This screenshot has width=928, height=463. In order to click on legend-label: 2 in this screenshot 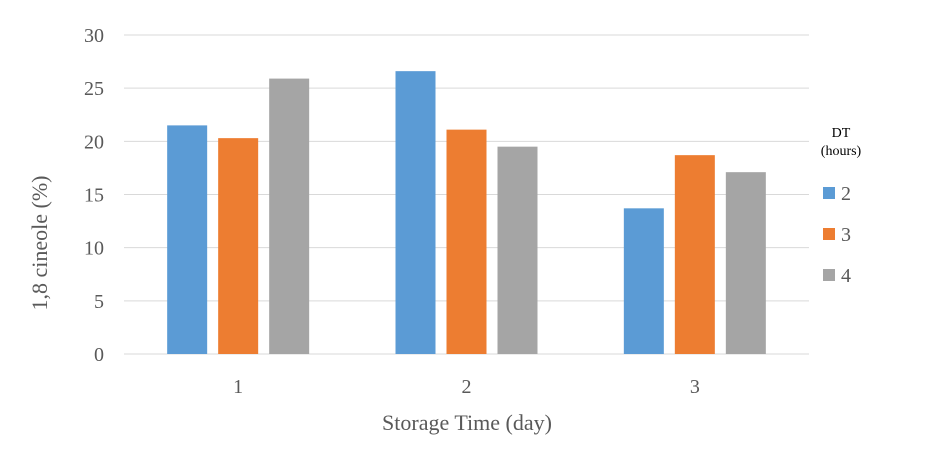, I will do `click(846, 194)`.